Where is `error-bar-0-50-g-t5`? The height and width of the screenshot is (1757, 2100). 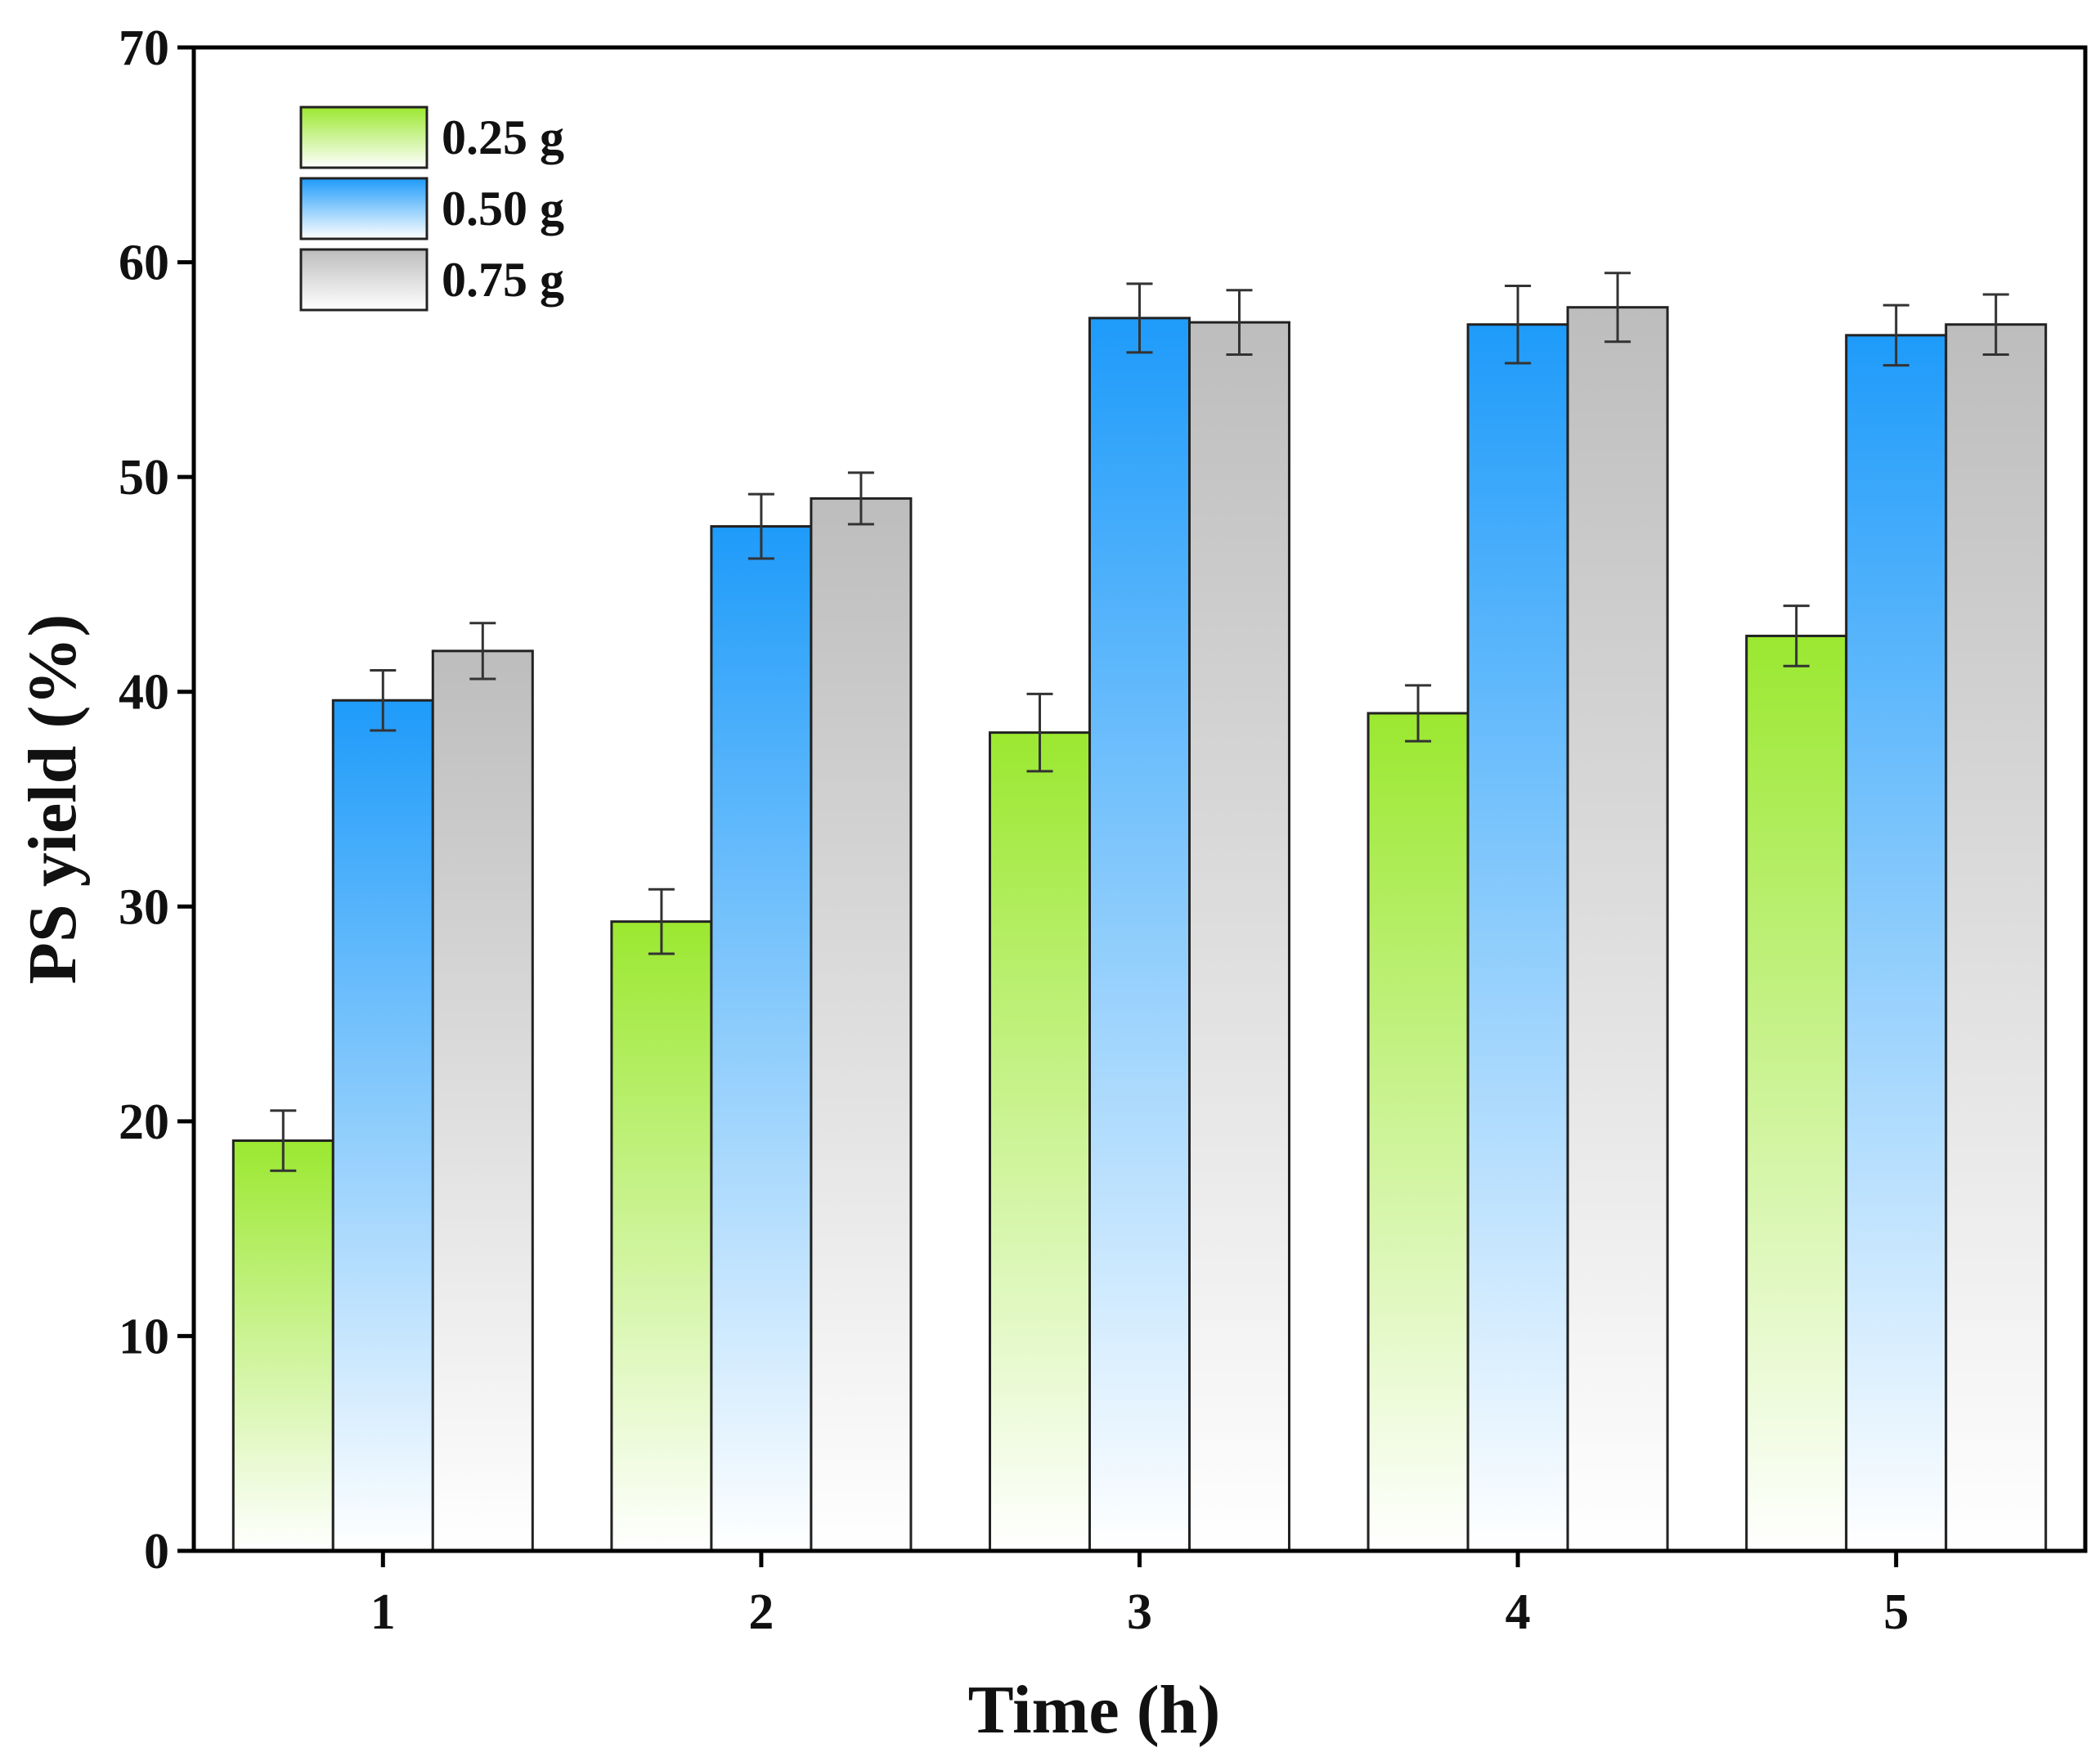 error-bar-0-50-g-t5 is located at coordinates (1895, 335).